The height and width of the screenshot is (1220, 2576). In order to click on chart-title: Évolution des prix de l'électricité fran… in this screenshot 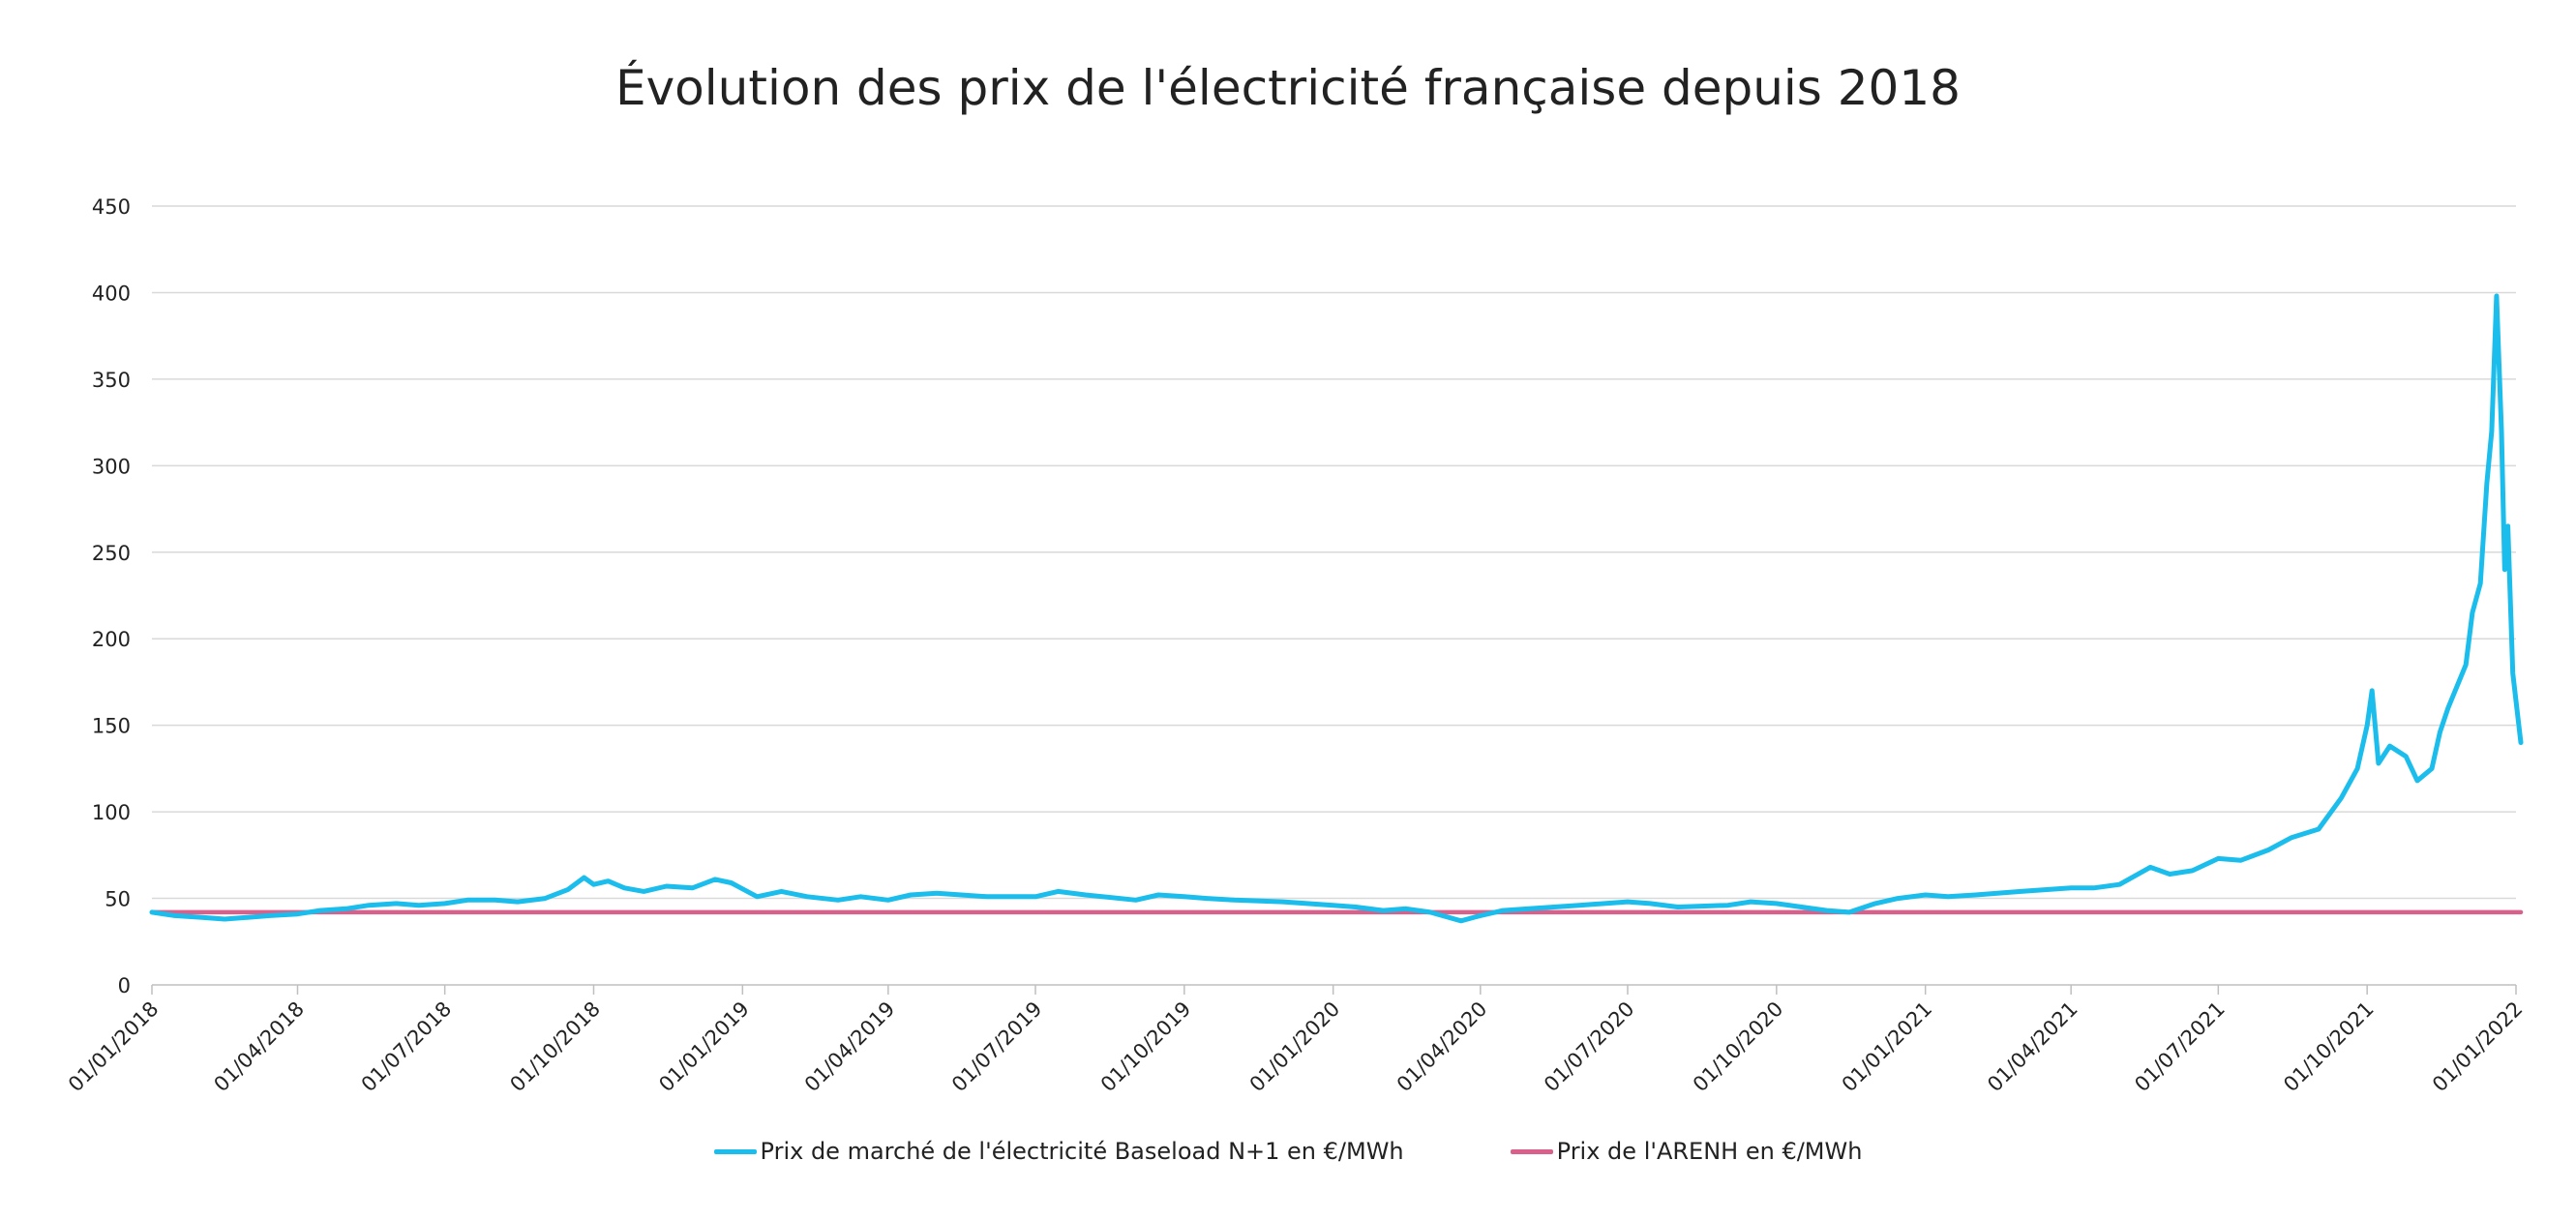, I will do `click(1288, 88)`.